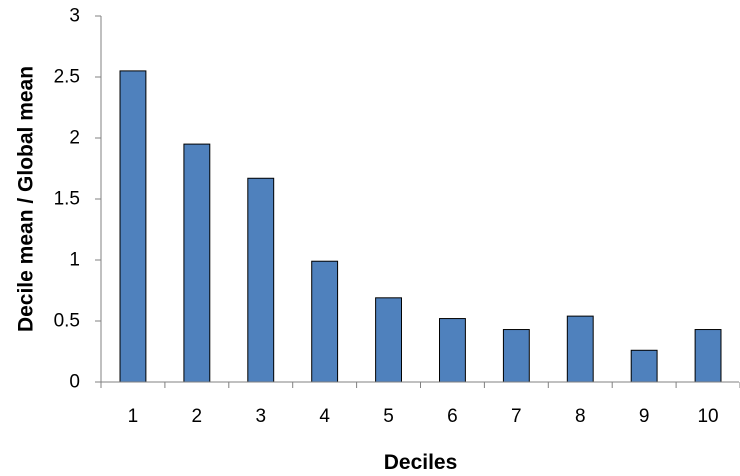 The width and height of the screenshot is (740, 476). I want to click on x-tick-label: 7, so click(516, 416).